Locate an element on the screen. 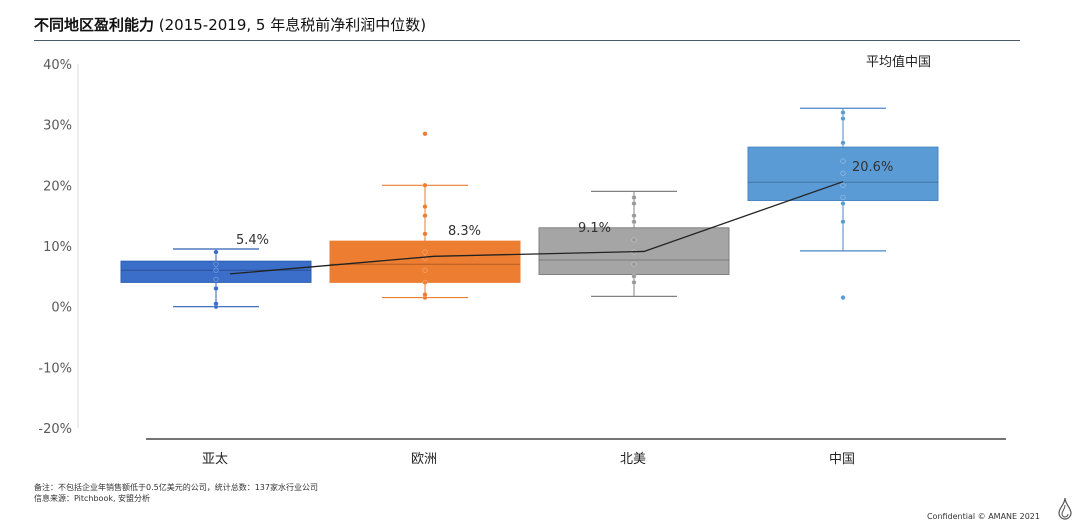 The height and width of the screenshot is (531, 1080). x-tick-label: 中国 is located at coordinates (842, 459).